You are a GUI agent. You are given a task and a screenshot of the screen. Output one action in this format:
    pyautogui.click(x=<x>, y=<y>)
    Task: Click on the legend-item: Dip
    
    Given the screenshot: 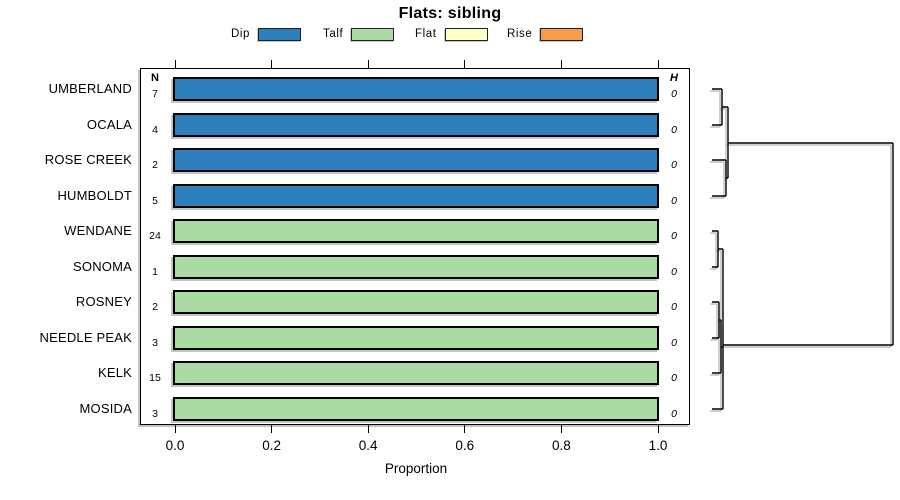 What is the action you would take?
    pyautogui.click(x=266, y=34)
    